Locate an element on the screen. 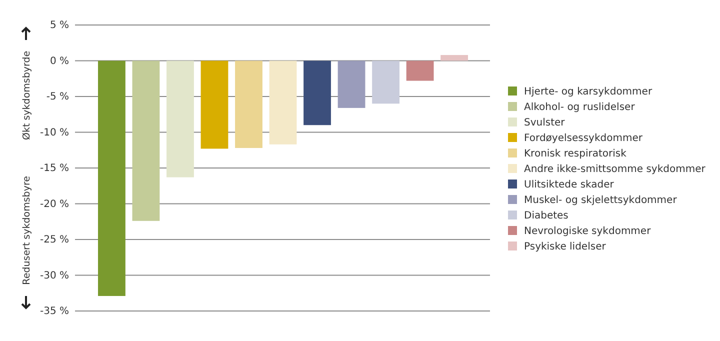  legend-label: Ulitsiktede skader is located at coordinates (569, 185).